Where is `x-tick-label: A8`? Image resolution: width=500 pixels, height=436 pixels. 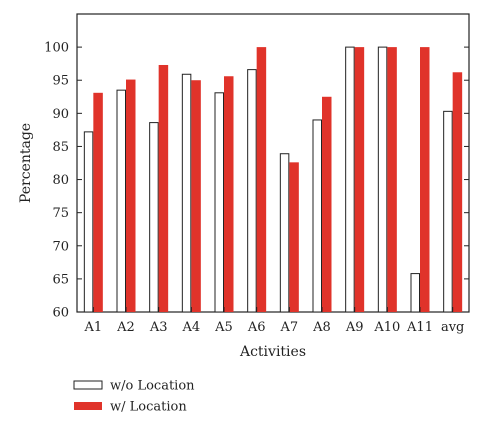 x-tick-label: A8 is located at coordinates (321, 327).